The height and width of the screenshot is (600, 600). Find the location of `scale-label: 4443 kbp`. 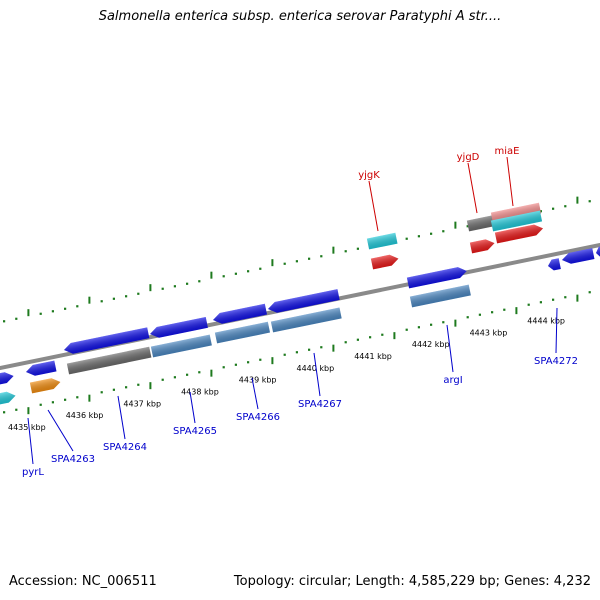

scale-label: 4443 kbp is located at coordinates (489, 332).